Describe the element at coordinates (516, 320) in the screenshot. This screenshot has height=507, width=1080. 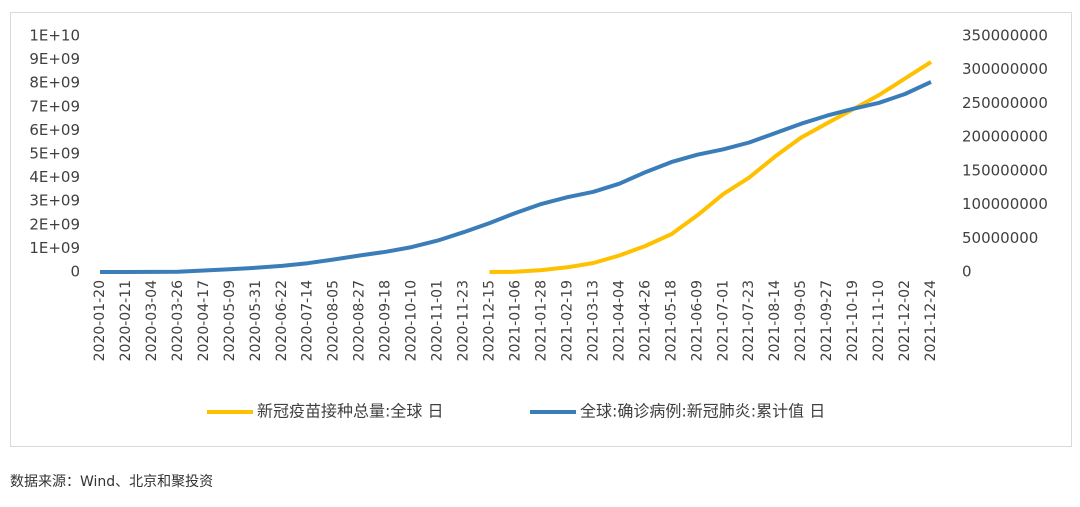
I see `x-tick-label: 2021-01-06` at that location.